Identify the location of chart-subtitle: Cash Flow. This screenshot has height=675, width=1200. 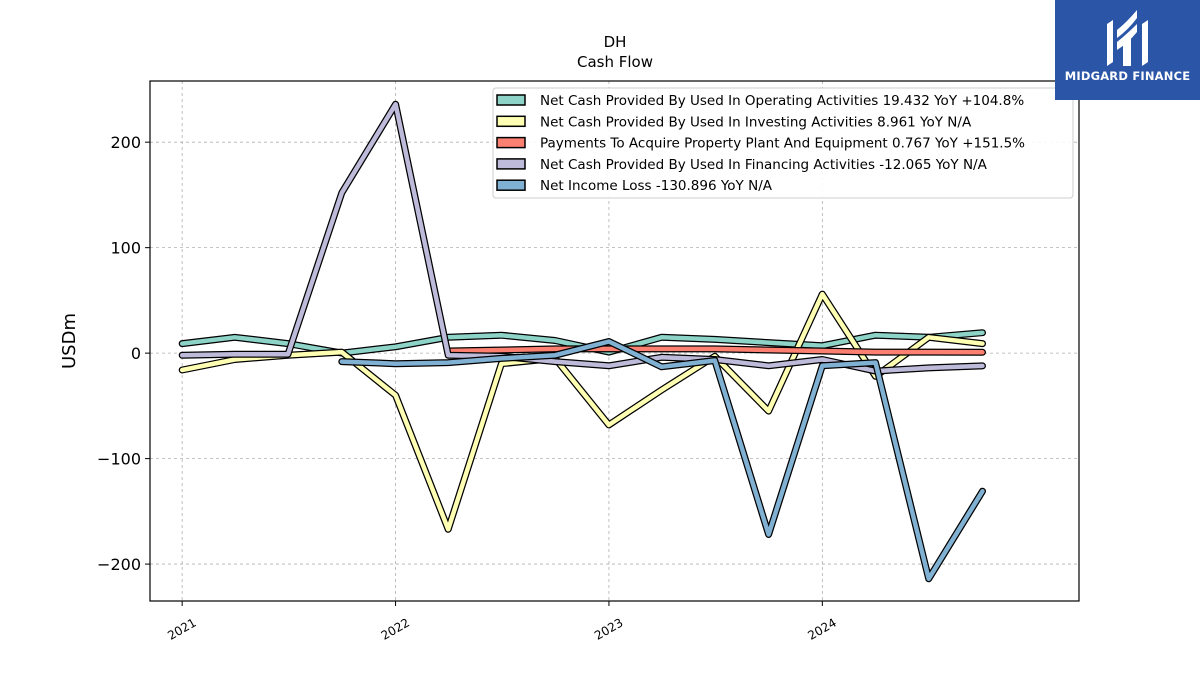
(615, 62).